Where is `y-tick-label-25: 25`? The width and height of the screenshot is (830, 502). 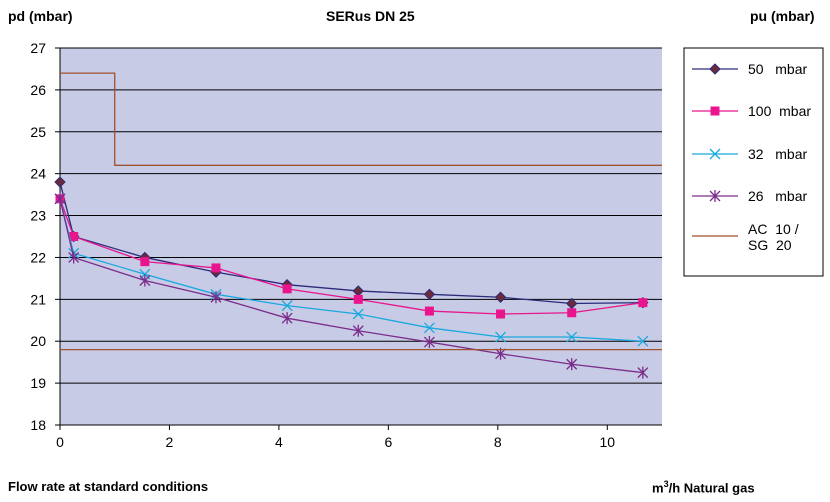
y-tick-label-25: 25 is located at coordinates (38, 132).